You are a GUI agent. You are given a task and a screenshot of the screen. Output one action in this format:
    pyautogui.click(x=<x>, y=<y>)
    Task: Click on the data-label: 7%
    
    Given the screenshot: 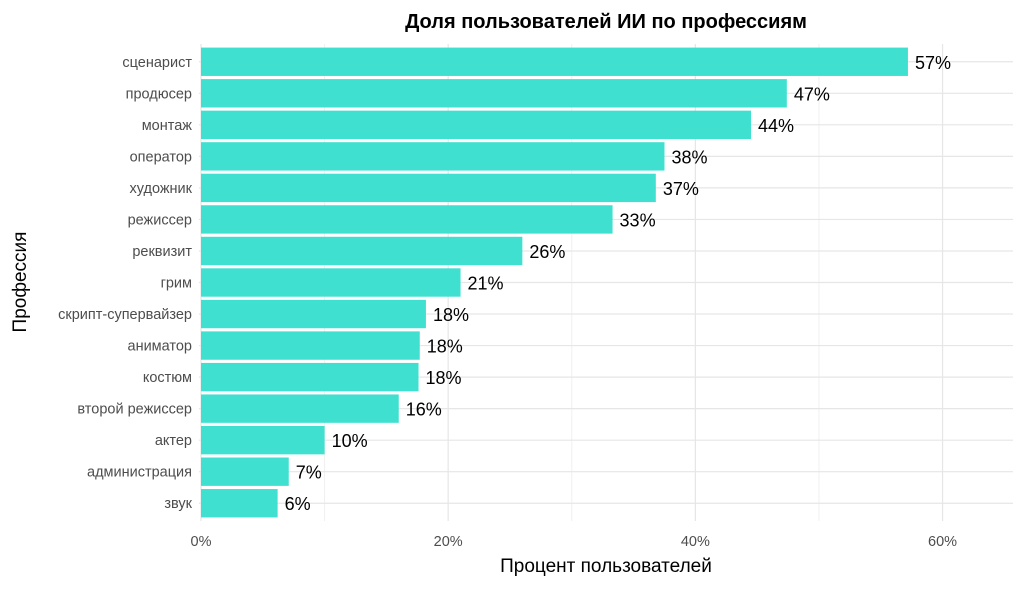 What is the action you would take?
    pyautogui.click(x=309, y=473)
    